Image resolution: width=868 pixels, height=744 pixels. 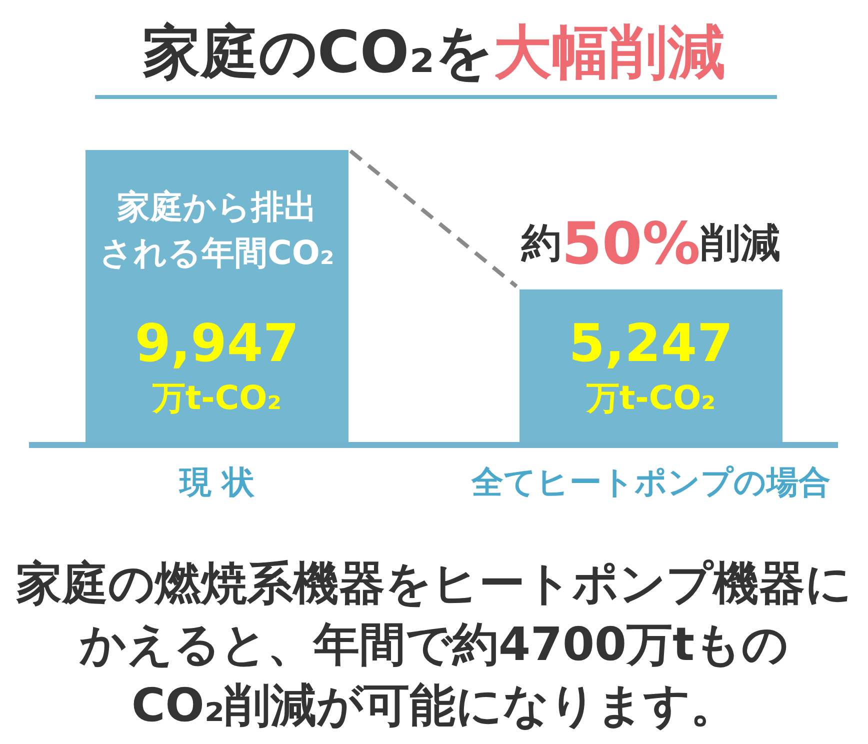 What do you see at coordinates (650, 482) in the screenshot?
I see `x-tick-label: 全てヒートポンプの場合` at bounding box center [650, 482].